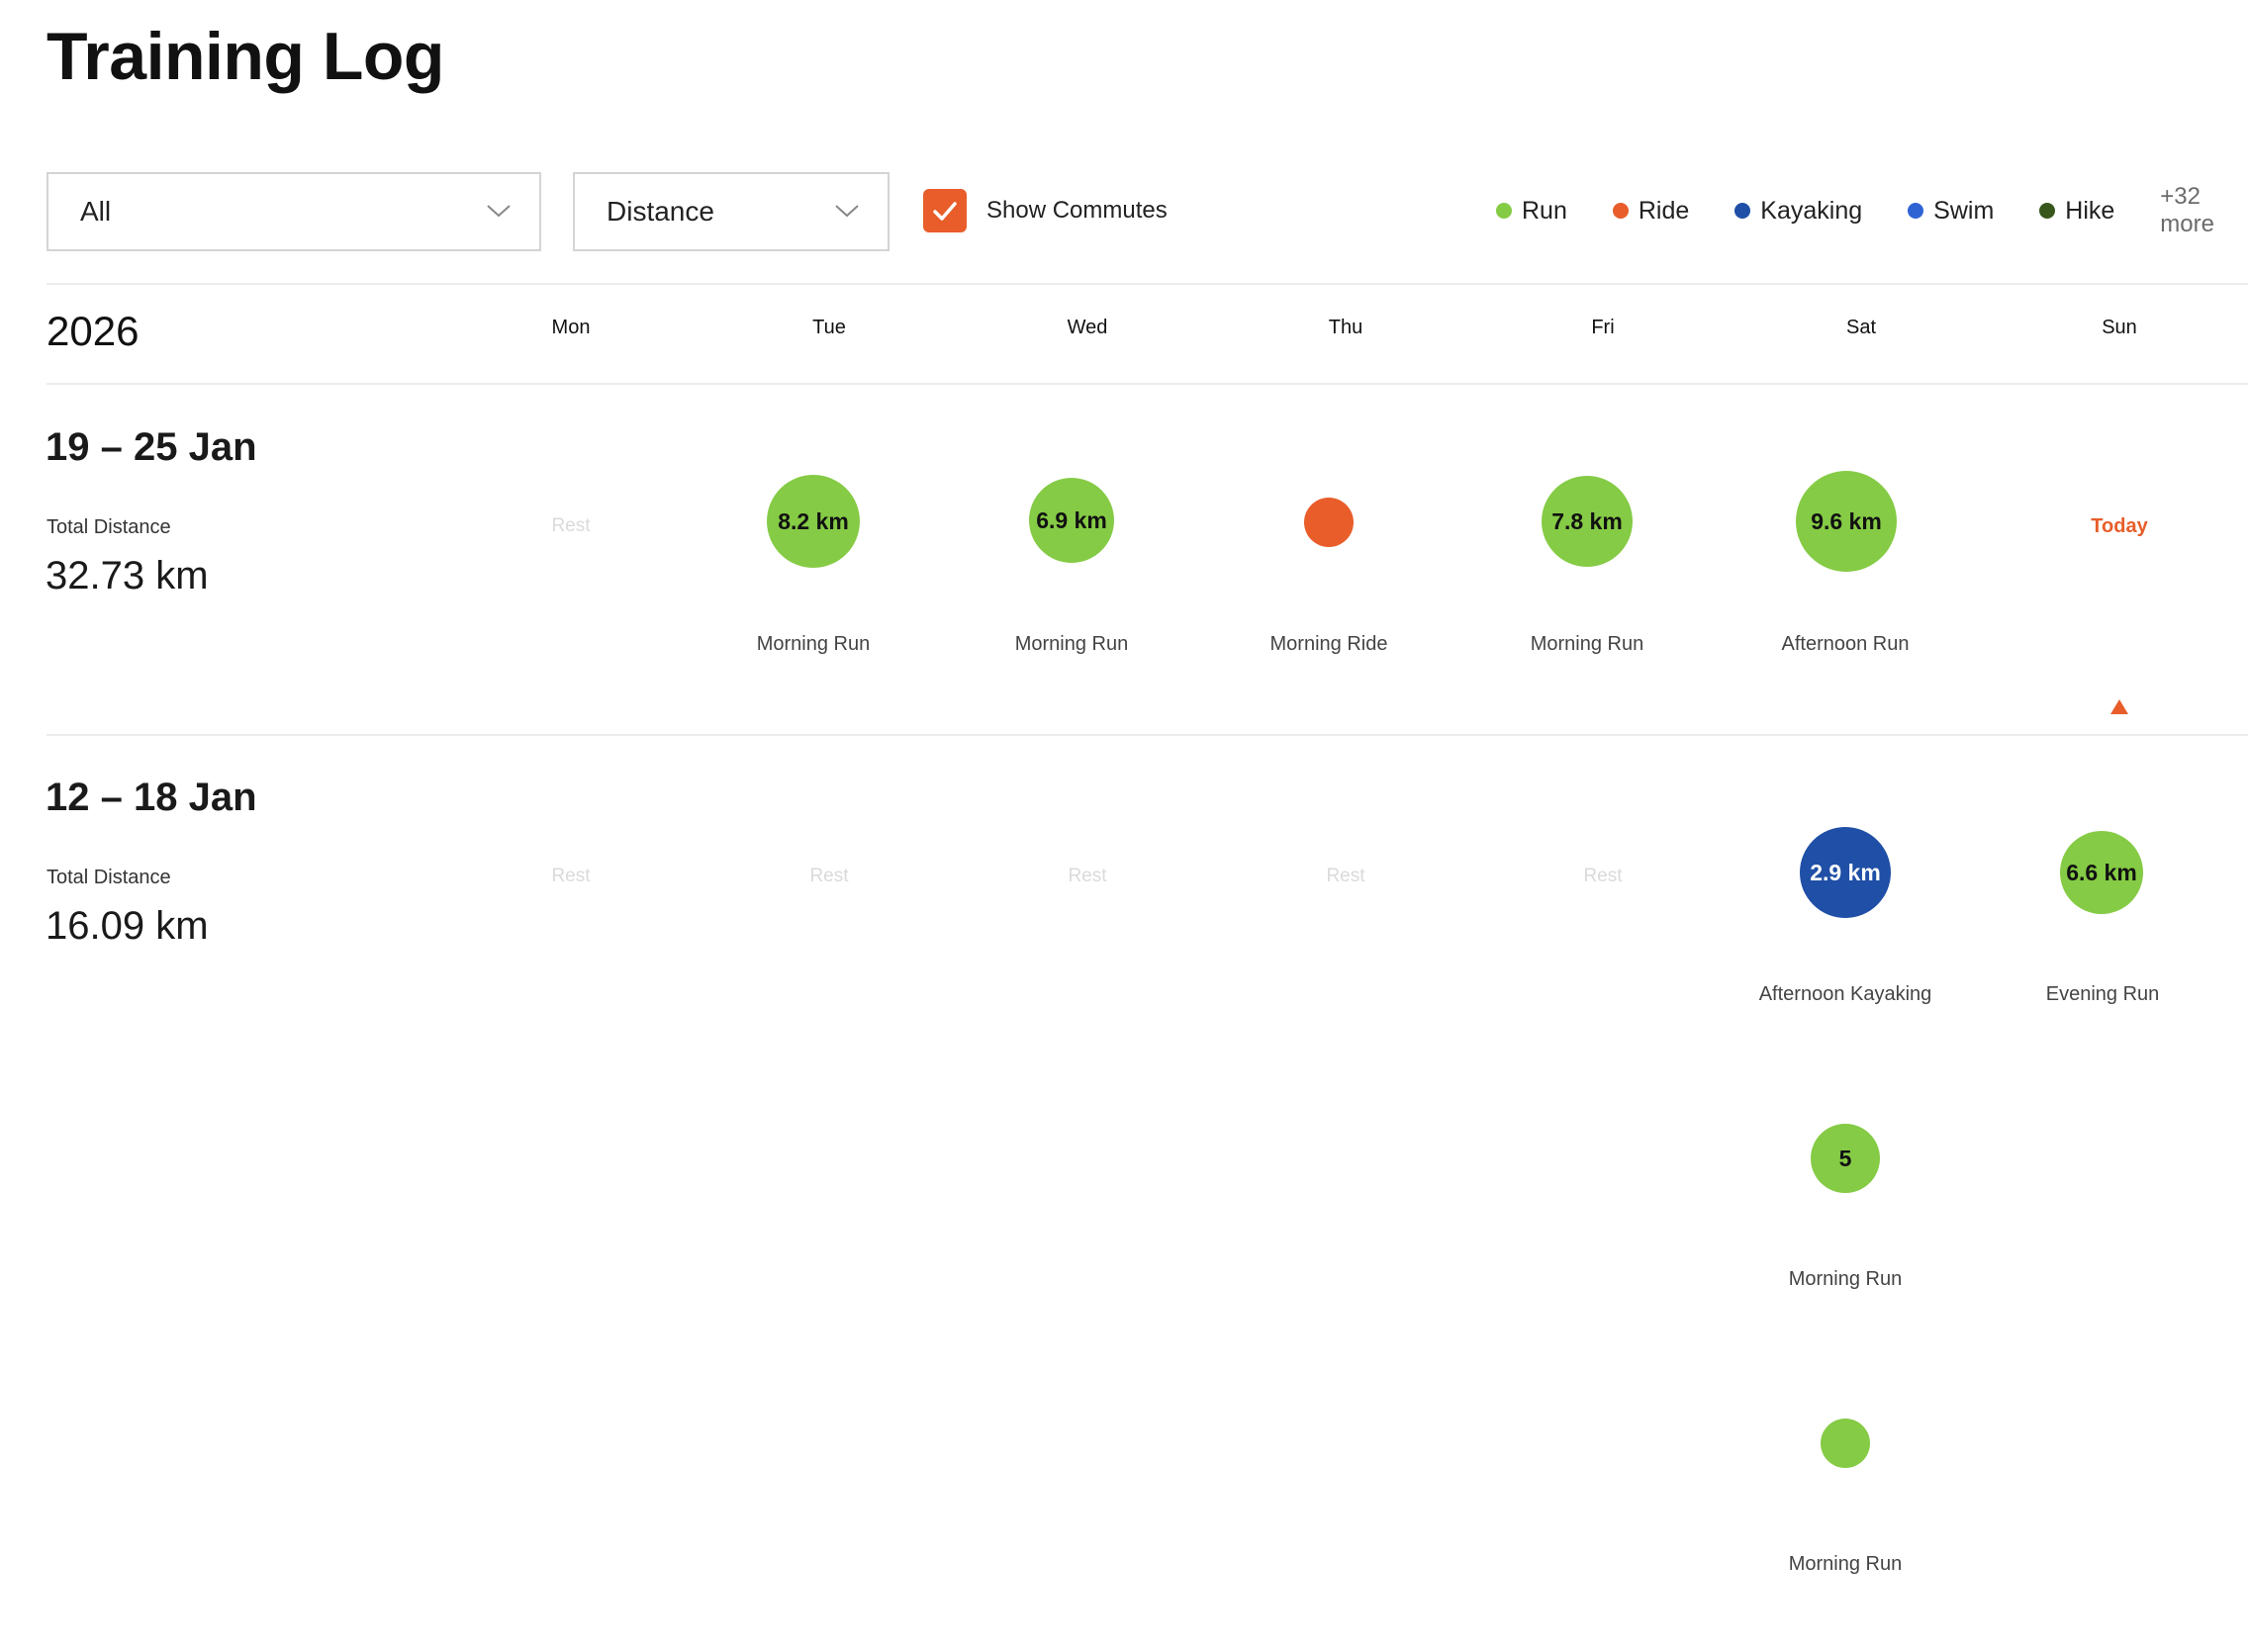 The width and height of the screenshot is (2248, 1652). I want to click on show-commutes-toggle: Show Commutes, so click(1046, 210).